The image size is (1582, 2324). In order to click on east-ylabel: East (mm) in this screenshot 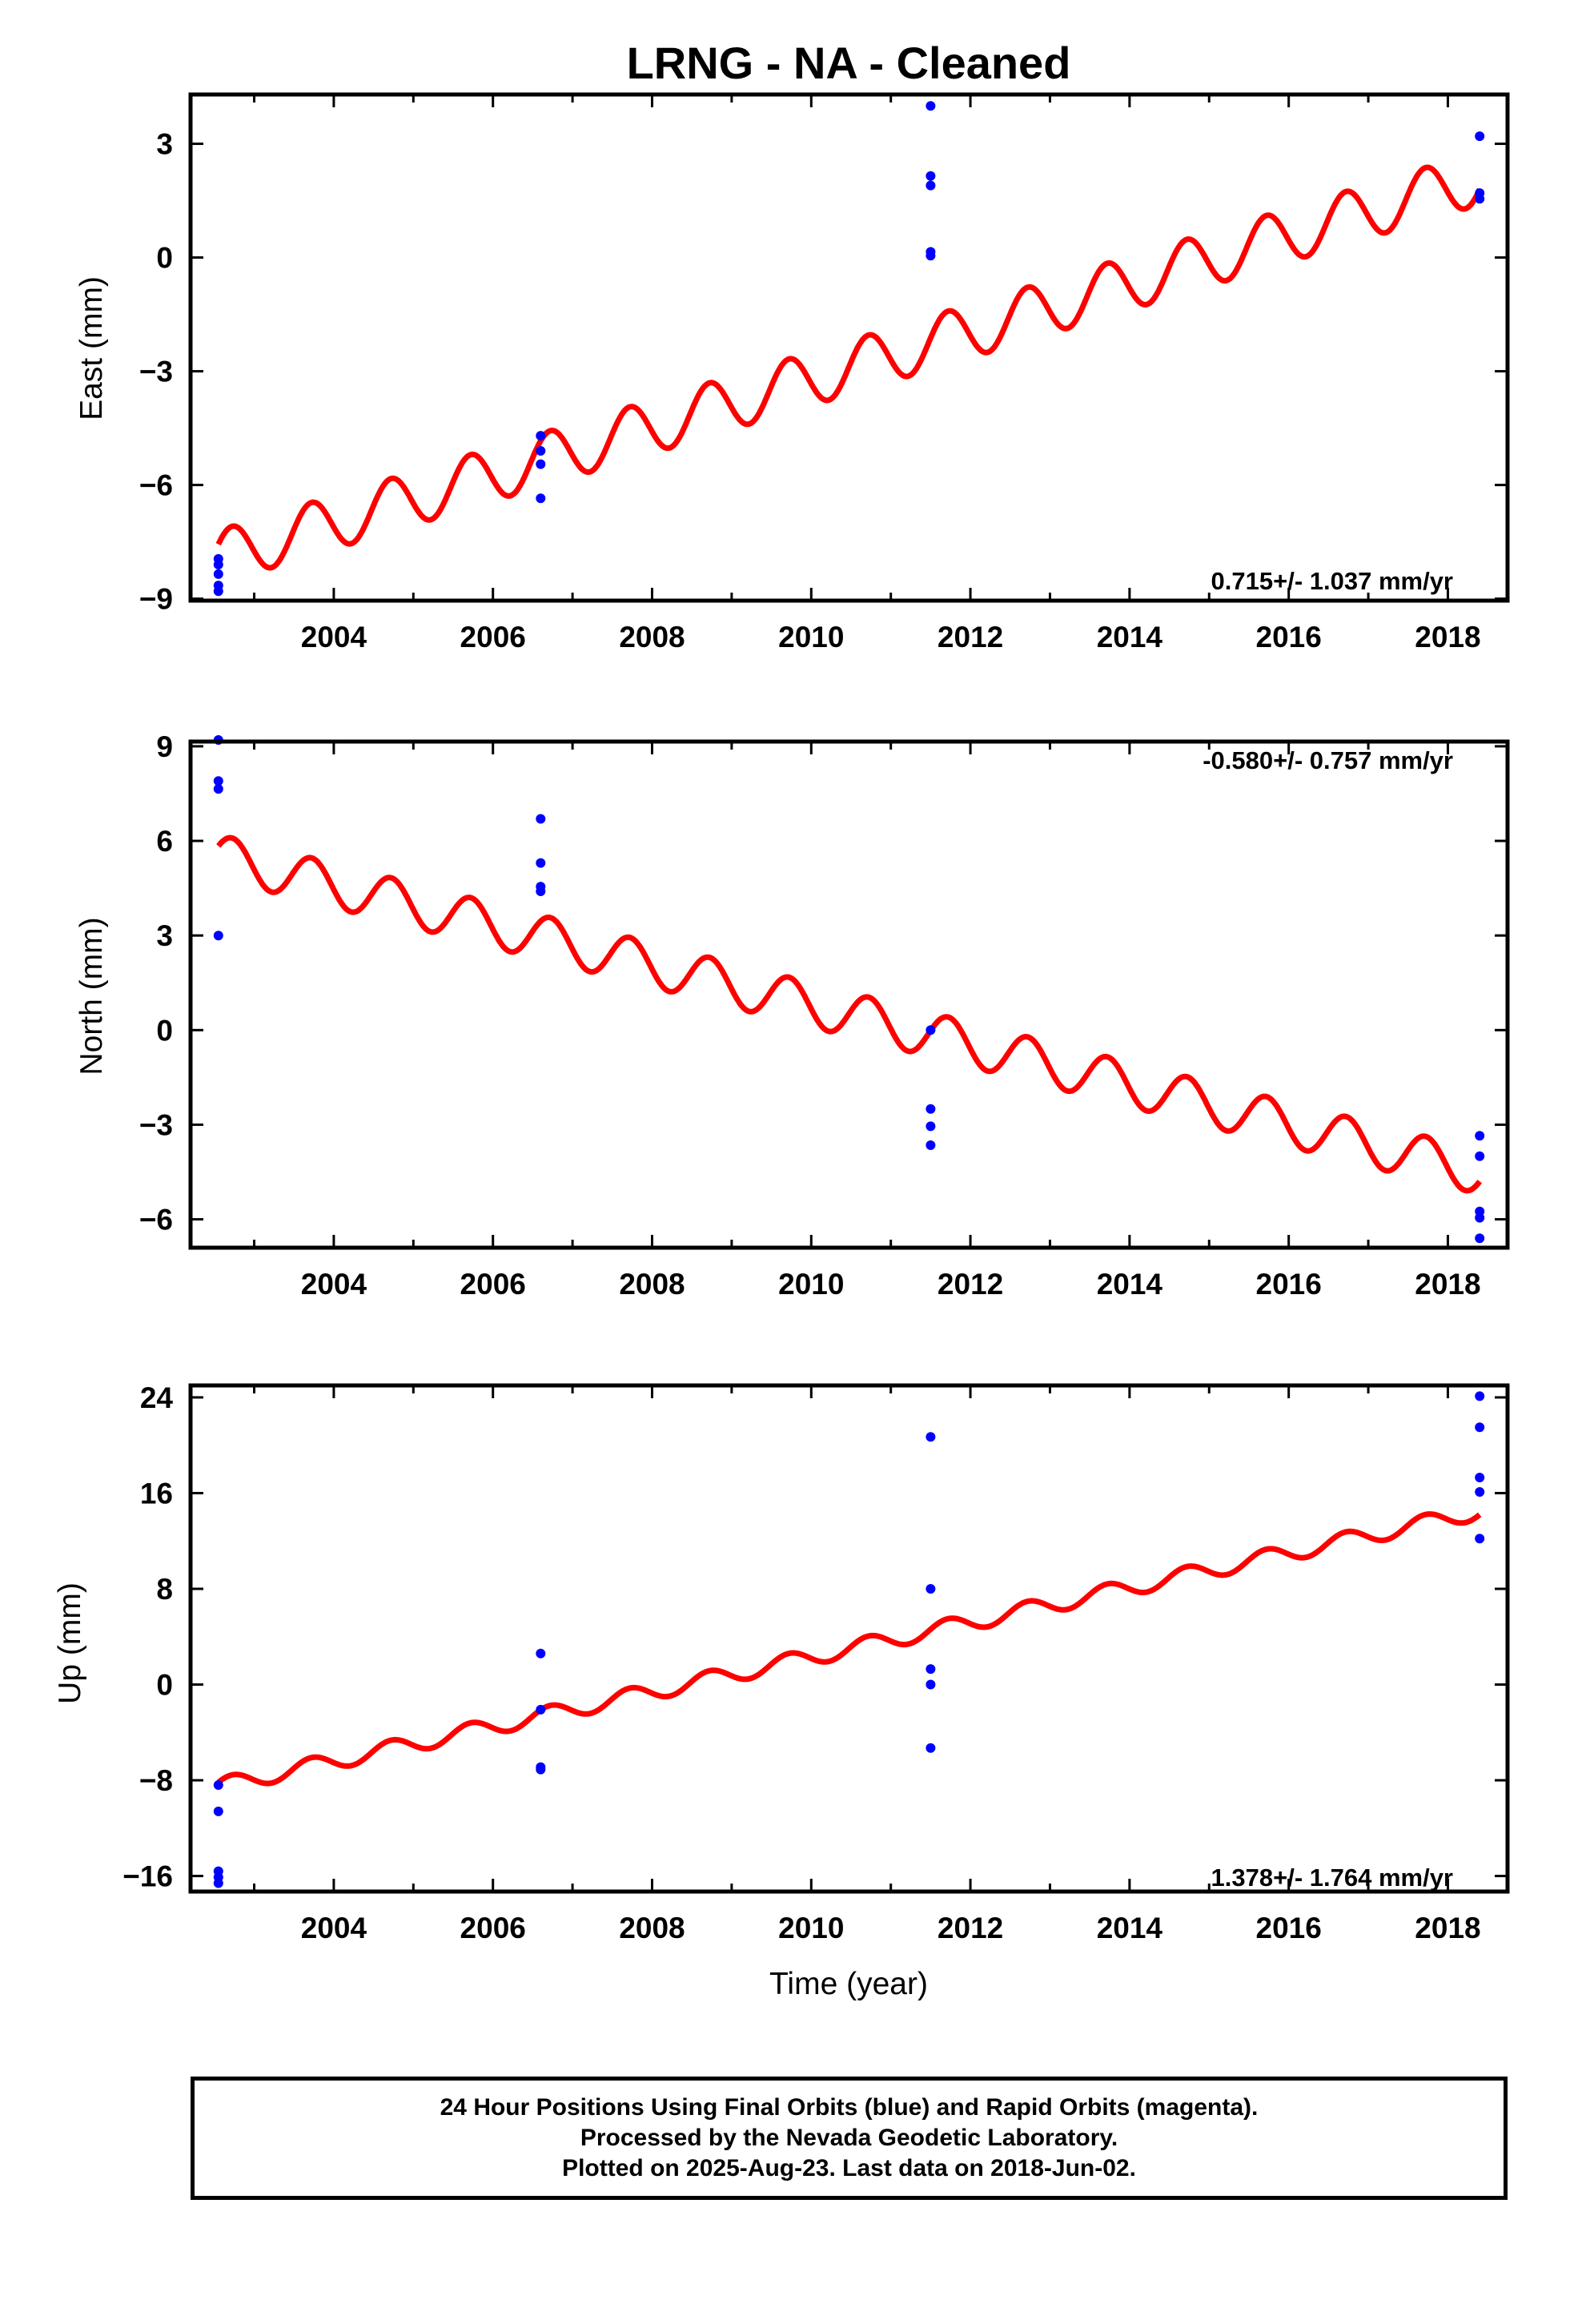, I will do `click(91, 348)`.